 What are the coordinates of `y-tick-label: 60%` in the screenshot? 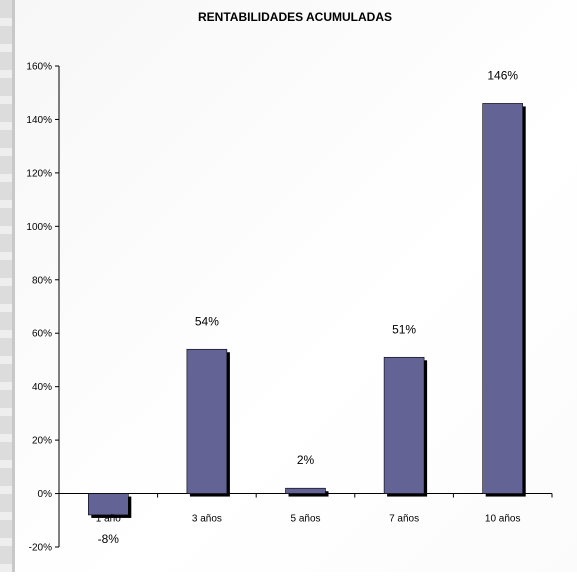 It's located at (42, 334).